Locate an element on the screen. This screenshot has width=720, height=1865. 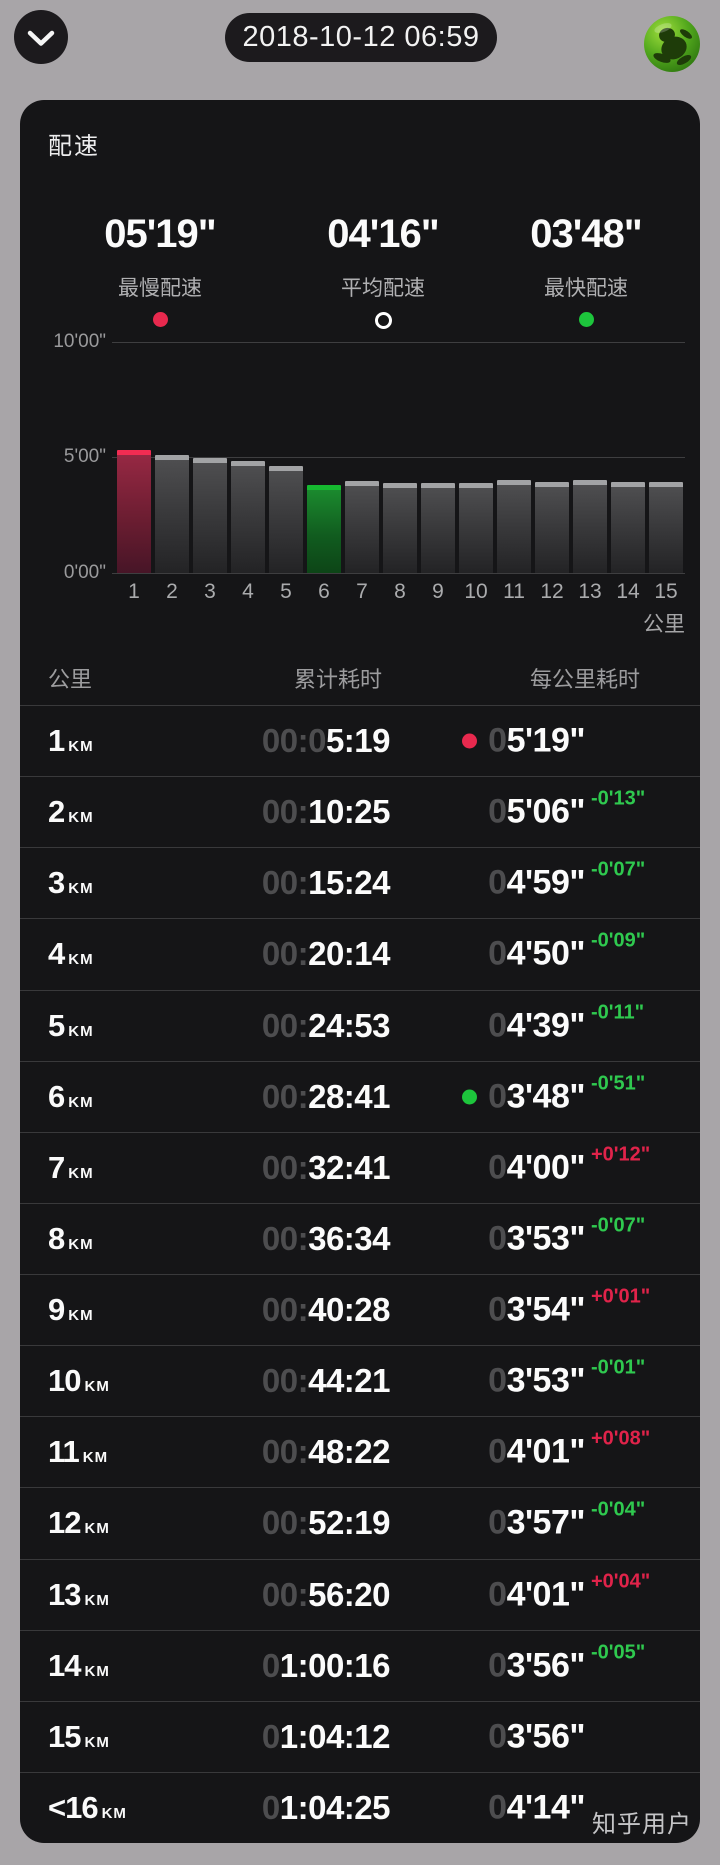
km-label: 5 KM is located at coordinates (71, 1026).